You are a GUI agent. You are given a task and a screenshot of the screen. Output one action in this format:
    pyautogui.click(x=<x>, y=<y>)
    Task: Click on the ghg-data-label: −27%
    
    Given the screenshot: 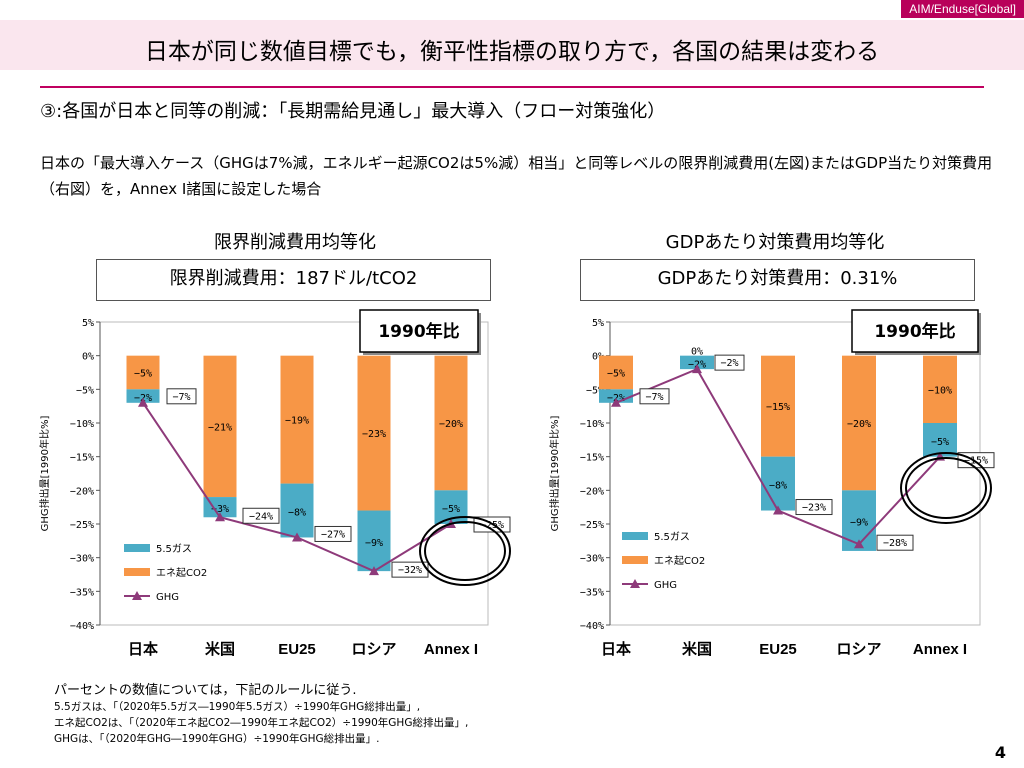 What is the action you would take?
    pyautogui.click(x=333, y=534)
    